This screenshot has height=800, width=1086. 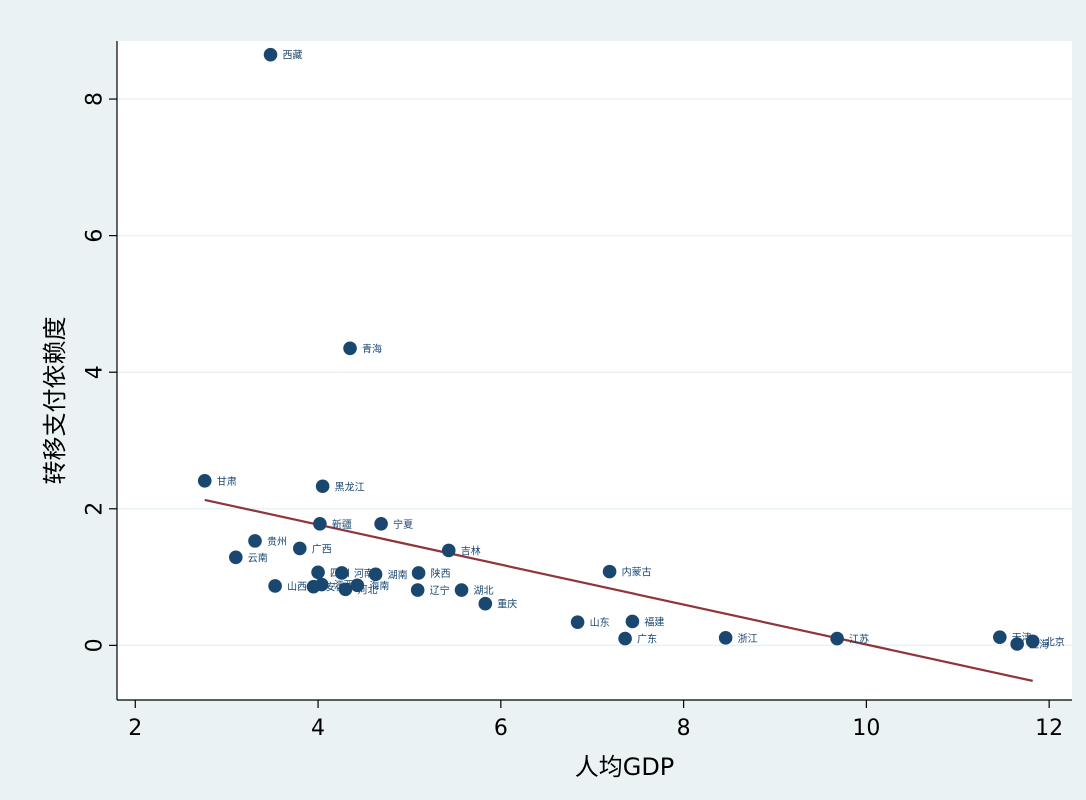 I want to click on point-label: 吉林, so click(x=471, y=550).